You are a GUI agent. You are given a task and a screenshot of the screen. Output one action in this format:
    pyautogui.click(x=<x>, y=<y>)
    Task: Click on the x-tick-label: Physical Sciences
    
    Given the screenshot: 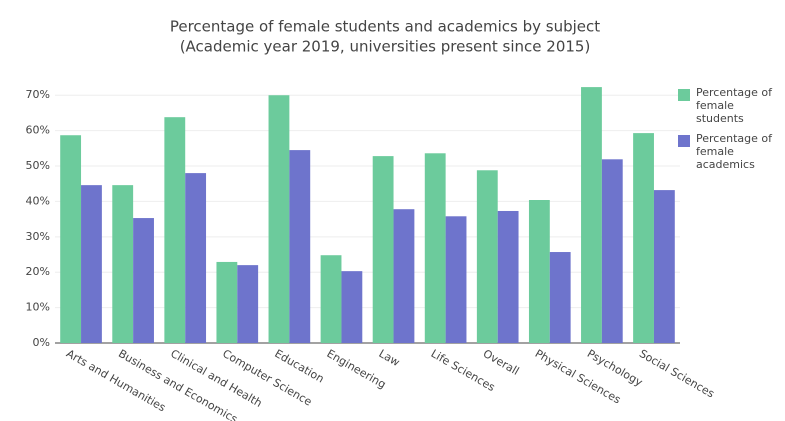 What is the action you would take?
    pyautogui.click(x=578, y=377)
    